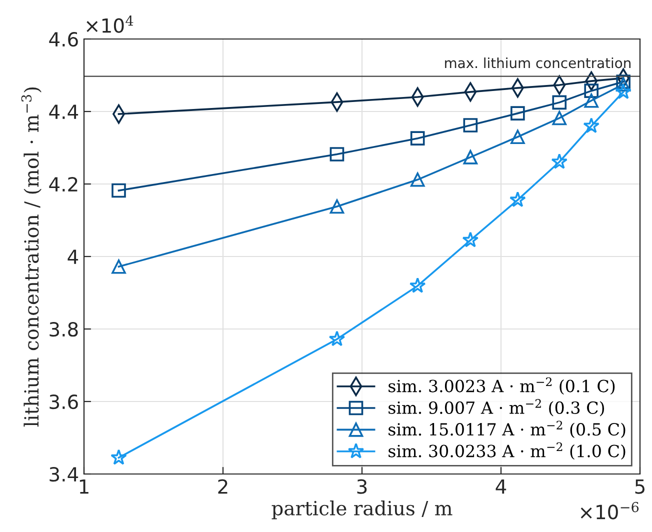  What do you see at coordinates (223, 486) in the screenshot?
I see `x-tick-label: 2` at bounding box center [223, 486].